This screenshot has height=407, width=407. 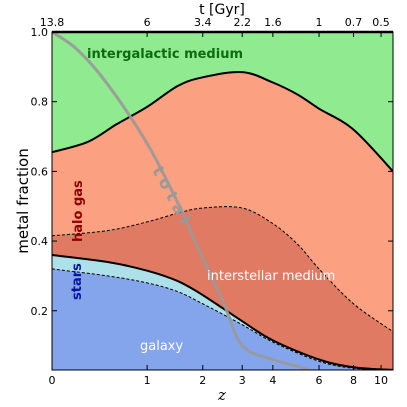 What do you see at coordinates (40, 241) in the screenshot?
I see `y-tick-label: 0.4` at bounding box center [40, 241].